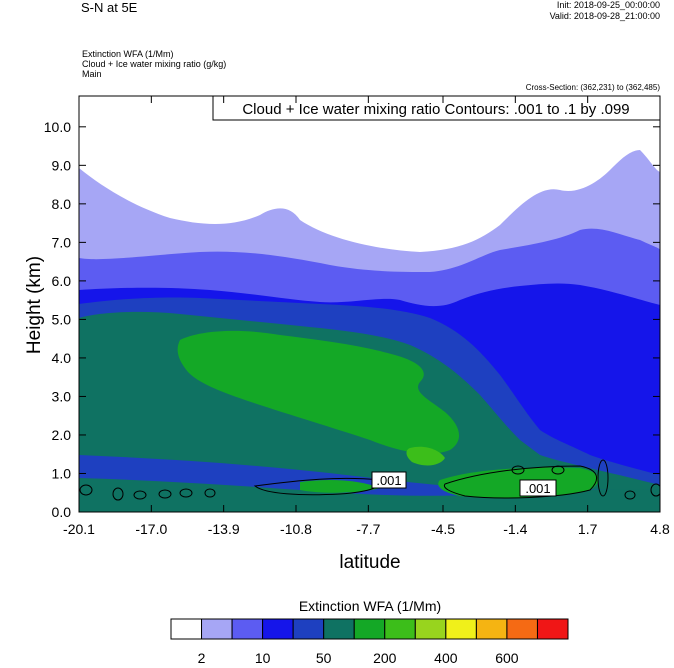 Image resolution: width=674 pixels, height=668 pixels. What do you see at coordinates (660, 529) in the screenshot?
I see `x-tick-label: 4.8` at bounding box center [660, 529].